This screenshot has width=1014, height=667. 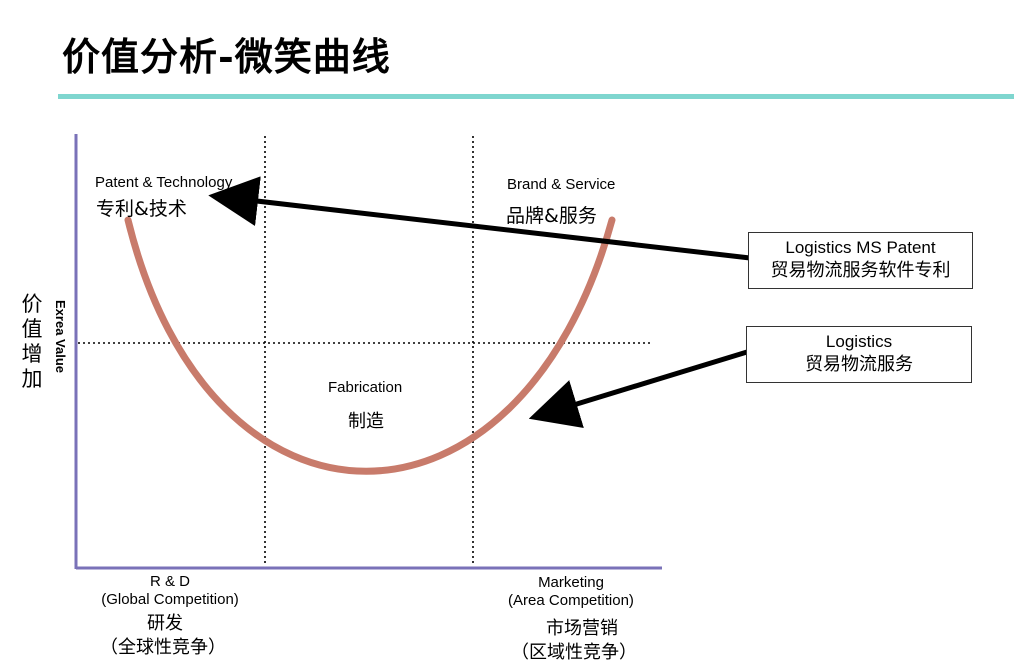 What do you see at coordinates (366, 421) in the screenshot?
I see `zone-middle-cn: 制造` at bounding box center [366, 421].